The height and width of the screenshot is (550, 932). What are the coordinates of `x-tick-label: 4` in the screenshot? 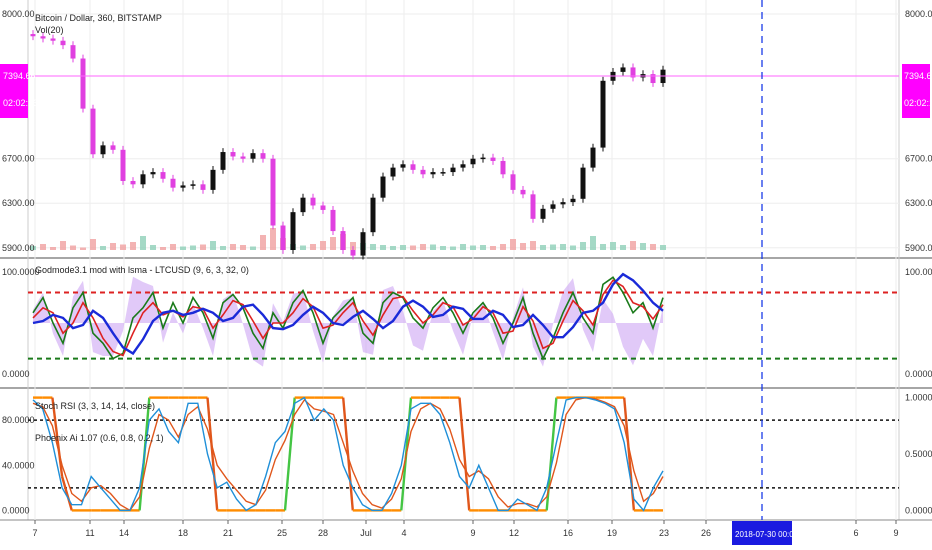 It's located at (403, 533).